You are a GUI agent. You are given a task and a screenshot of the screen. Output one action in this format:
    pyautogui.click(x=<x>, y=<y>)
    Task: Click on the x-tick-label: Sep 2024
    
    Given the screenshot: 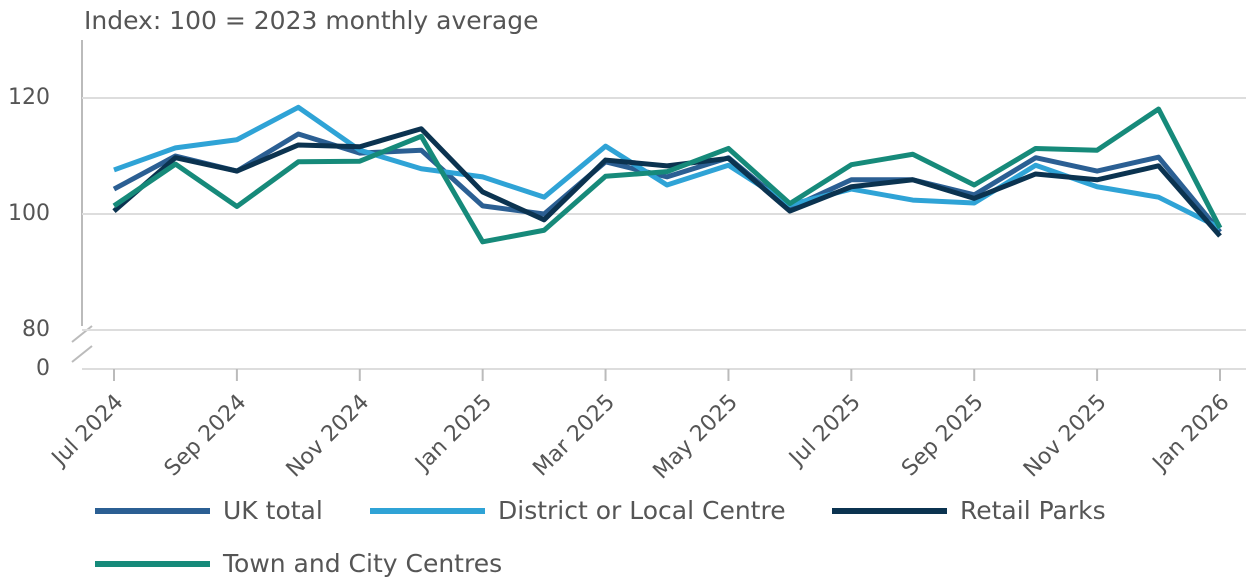 What is the action you would take?
    pyautogui.click(x=206, y=436)
    